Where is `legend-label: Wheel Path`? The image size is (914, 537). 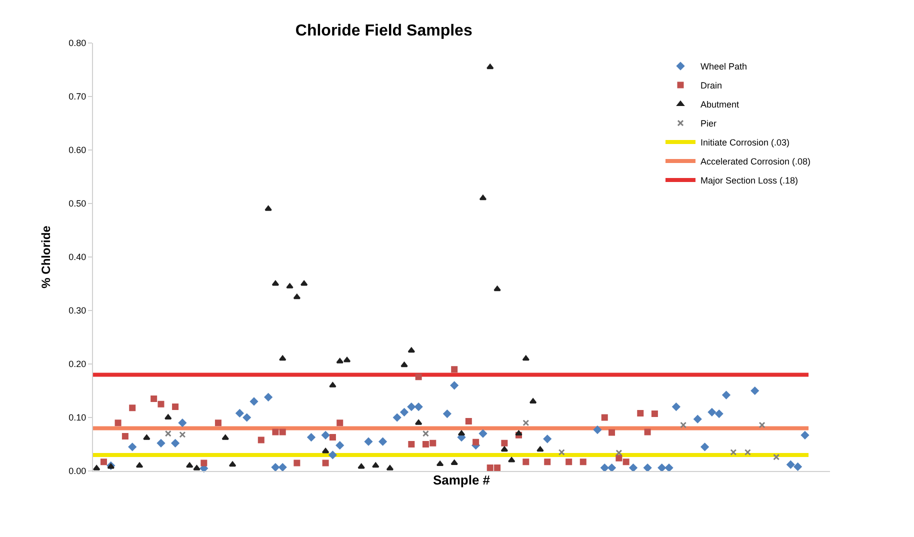 legend-label: Wheel Path is located at coordinates (724, 67).